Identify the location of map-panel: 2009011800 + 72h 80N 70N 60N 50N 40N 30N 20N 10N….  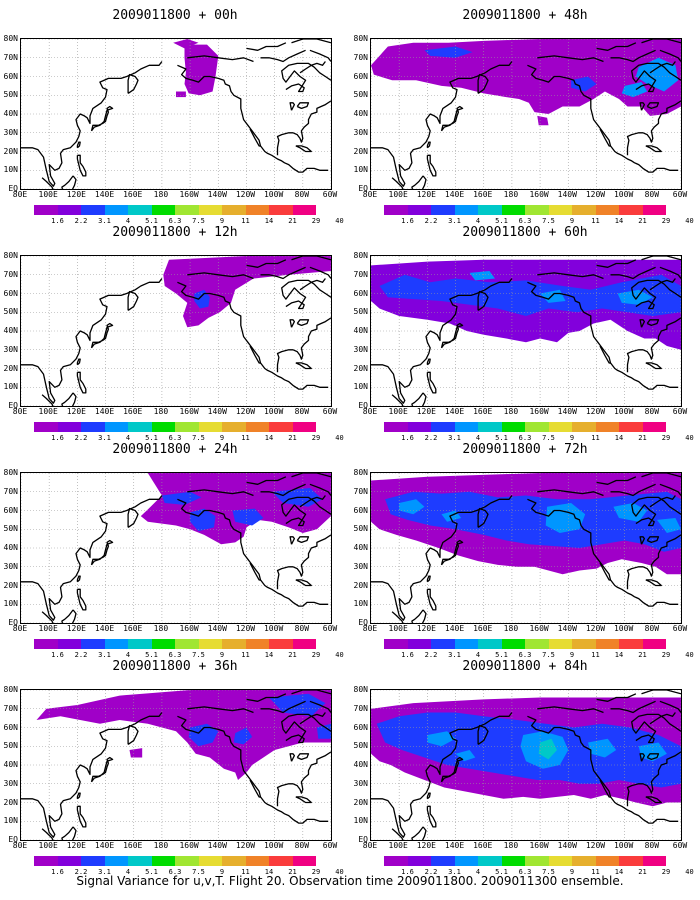
(525, 553).